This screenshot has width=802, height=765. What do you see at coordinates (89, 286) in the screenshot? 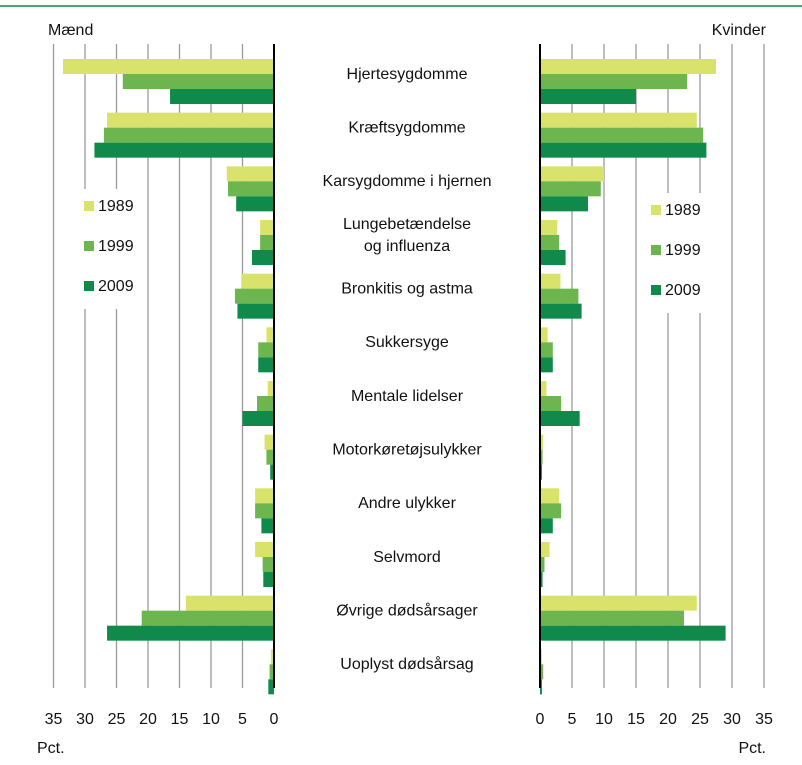
I see `left-legend-swatch-2009` at bounding box center [89, 286].